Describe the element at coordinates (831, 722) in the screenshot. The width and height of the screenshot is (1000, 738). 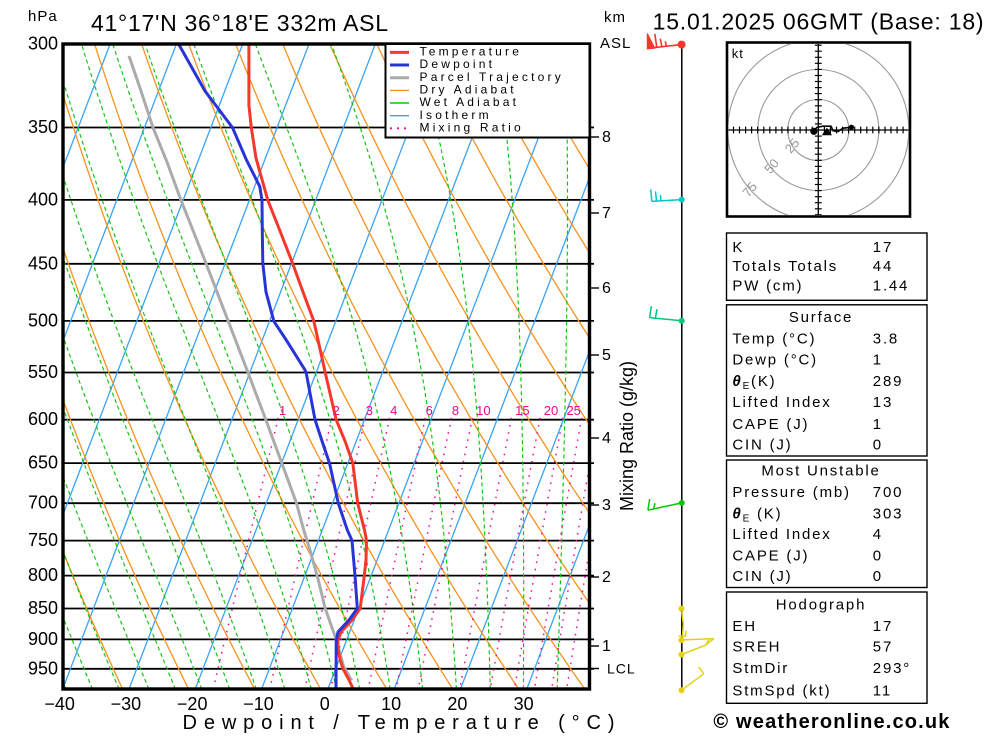
I see `svg-text: © weatheronline.co.uk` at that location.